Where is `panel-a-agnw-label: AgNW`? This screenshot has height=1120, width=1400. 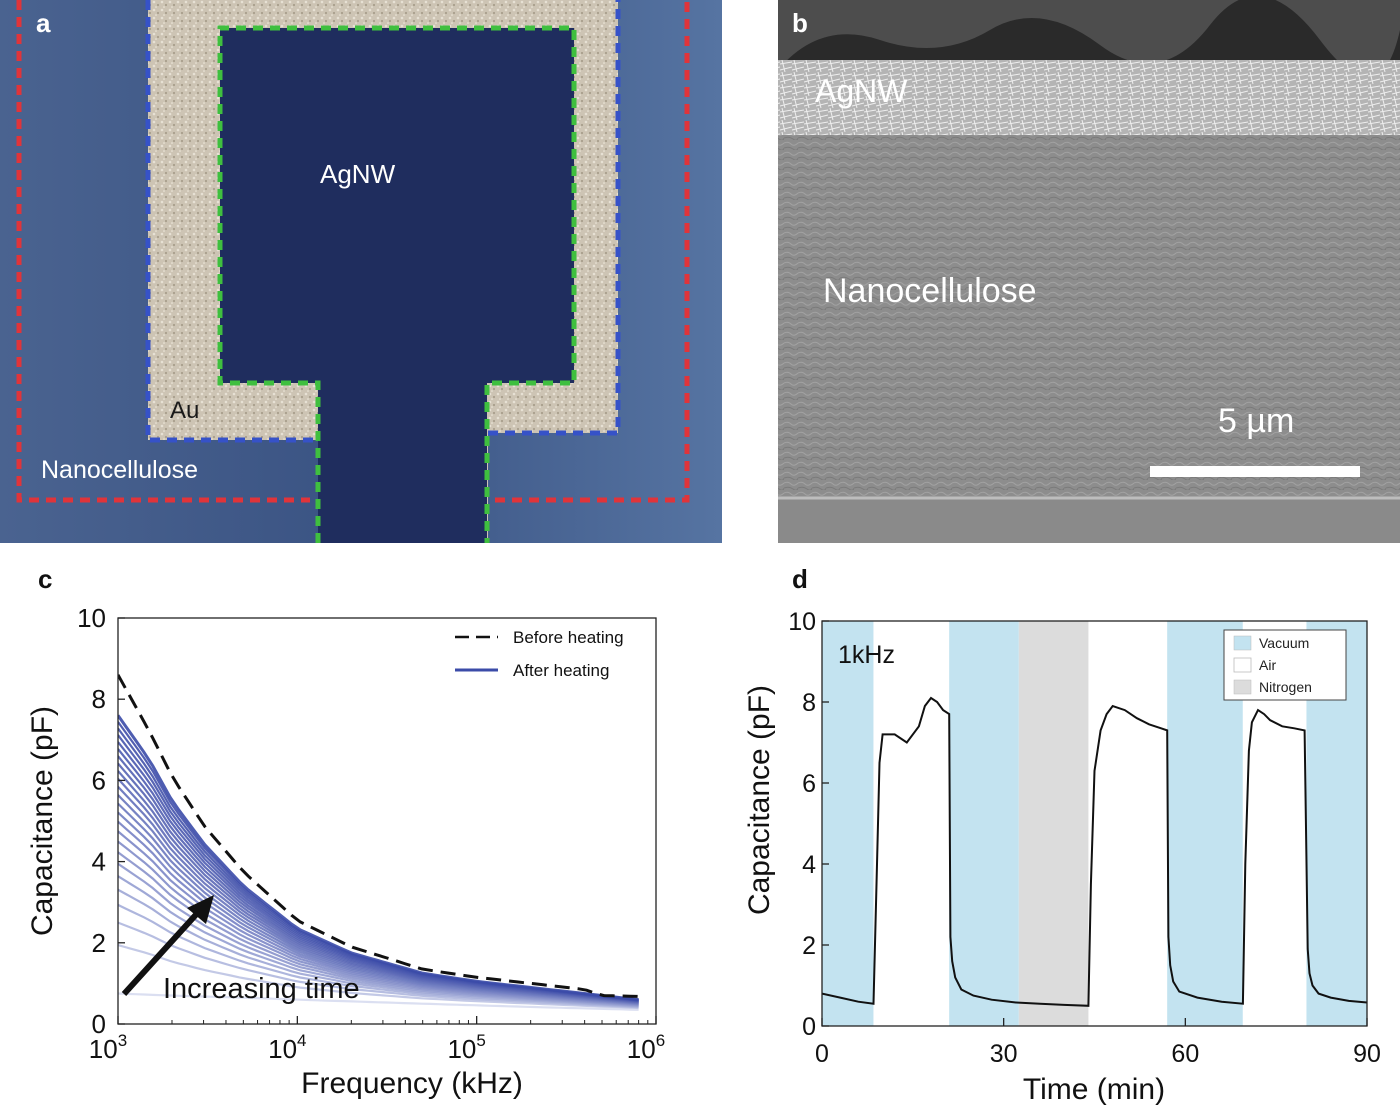 panel-a-agnw-label: AgNW is located at coordinates (358, 174).